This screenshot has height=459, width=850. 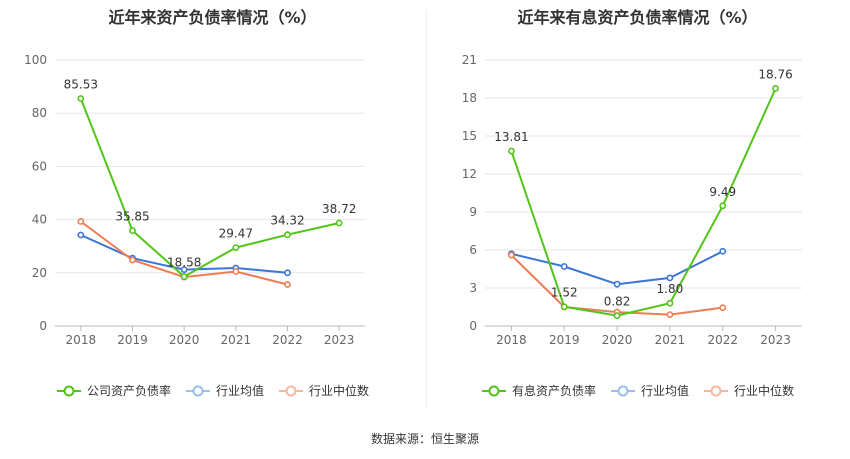 I want to click on data-source: 数据来源：恒生聚源, so click(x=424, y=439).